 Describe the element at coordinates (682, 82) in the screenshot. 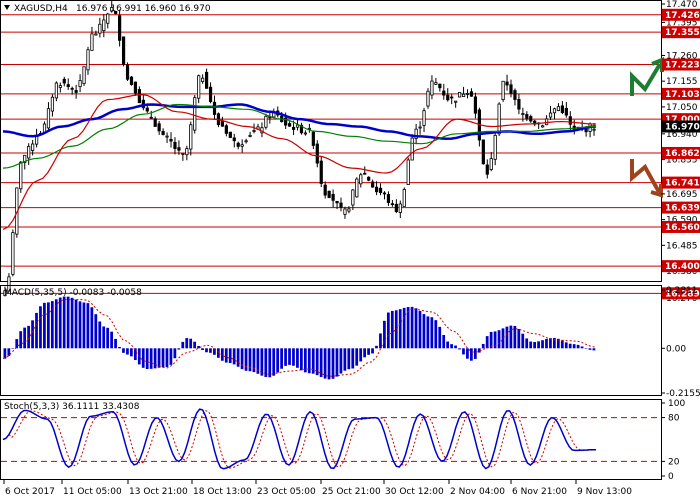

I see `price-tick-label: 17.155` at that location.